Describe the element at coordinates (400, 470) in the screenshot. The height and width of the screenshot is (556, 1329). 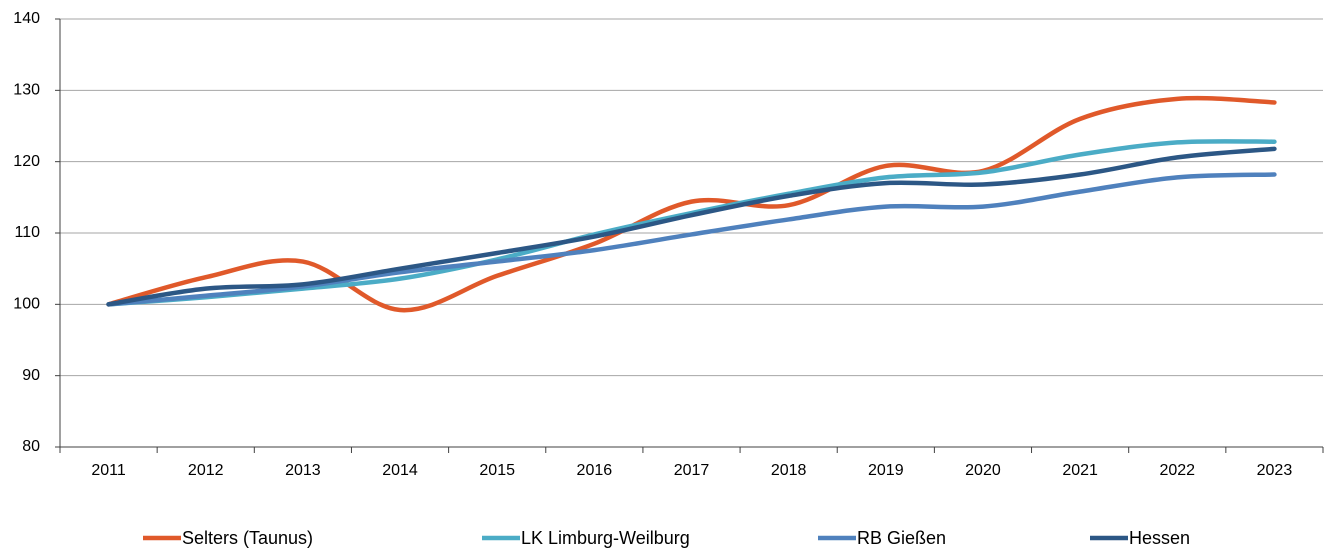
I see `x-tick-label: 2014` at that location.